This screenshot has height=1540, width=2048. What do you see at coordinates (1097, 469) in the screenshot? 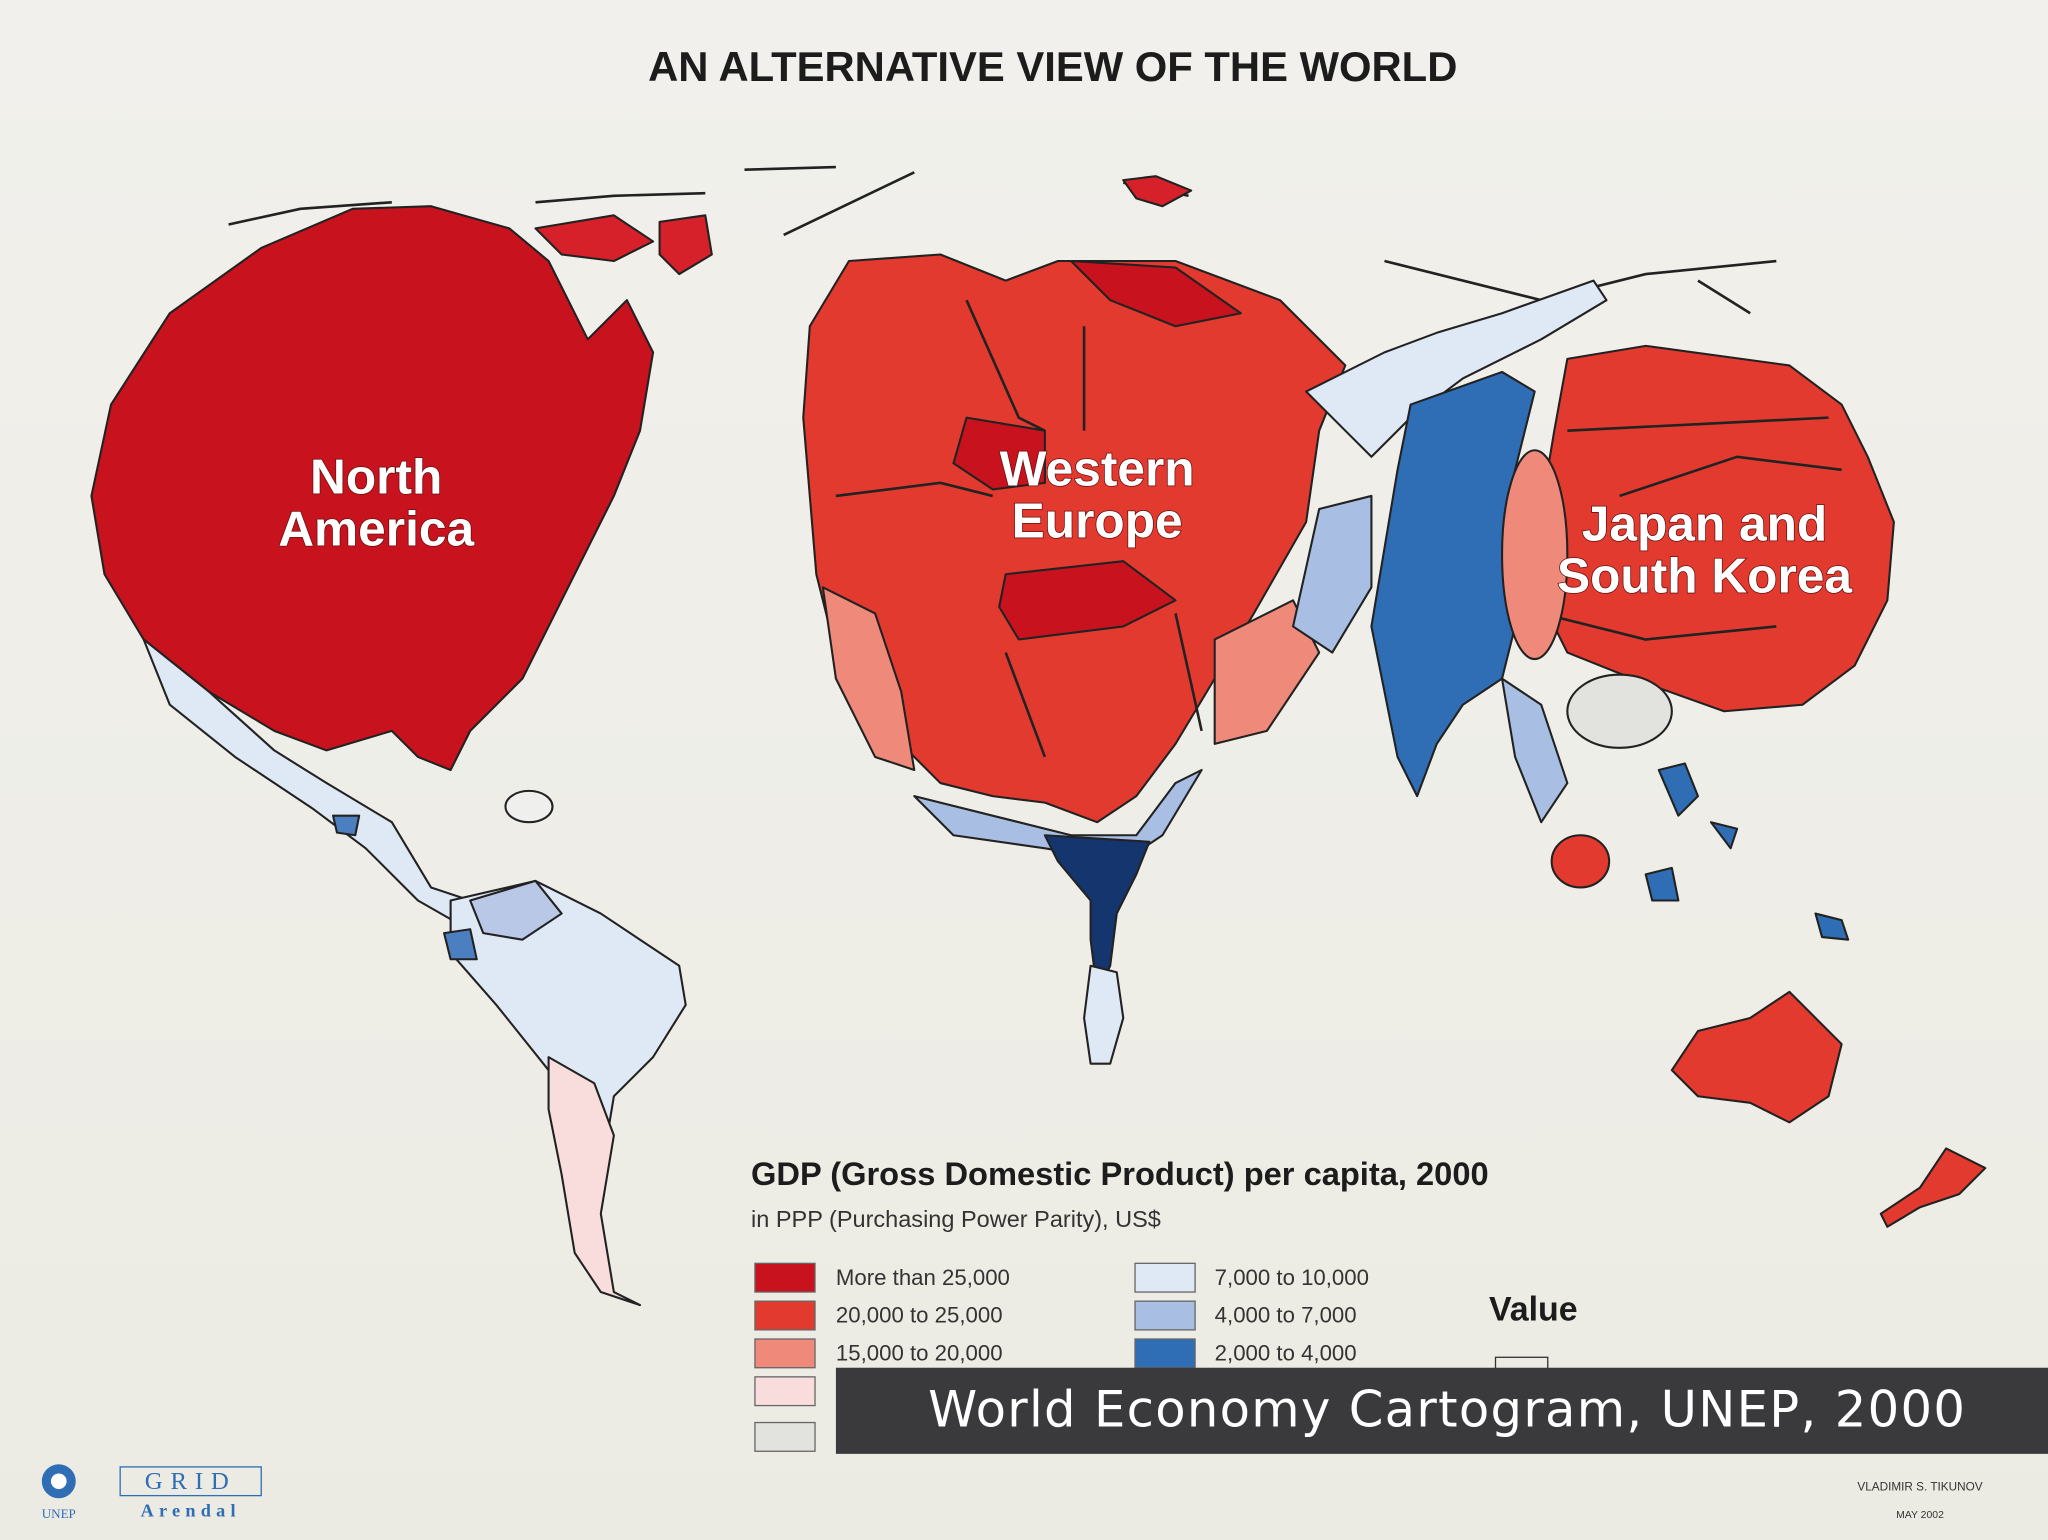
I see `region-label: Western` at bounding box center [1097, 469].